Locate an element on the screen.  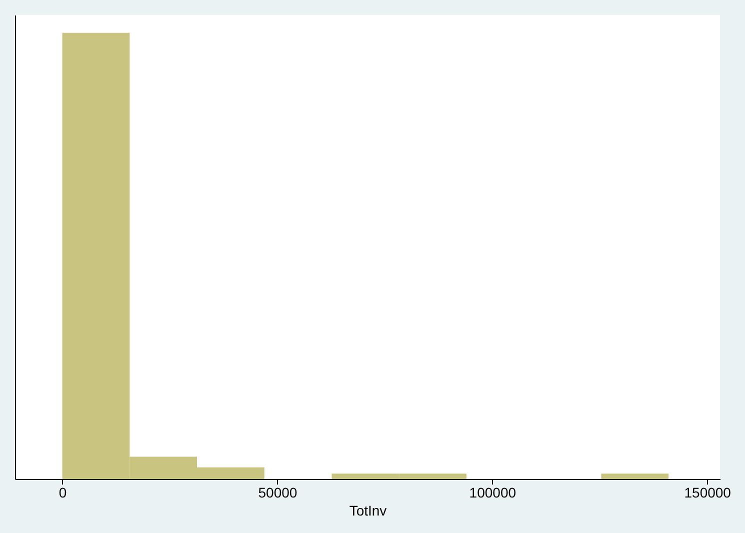
x-tick-label: 100000 is located at coordinates (492, 492).